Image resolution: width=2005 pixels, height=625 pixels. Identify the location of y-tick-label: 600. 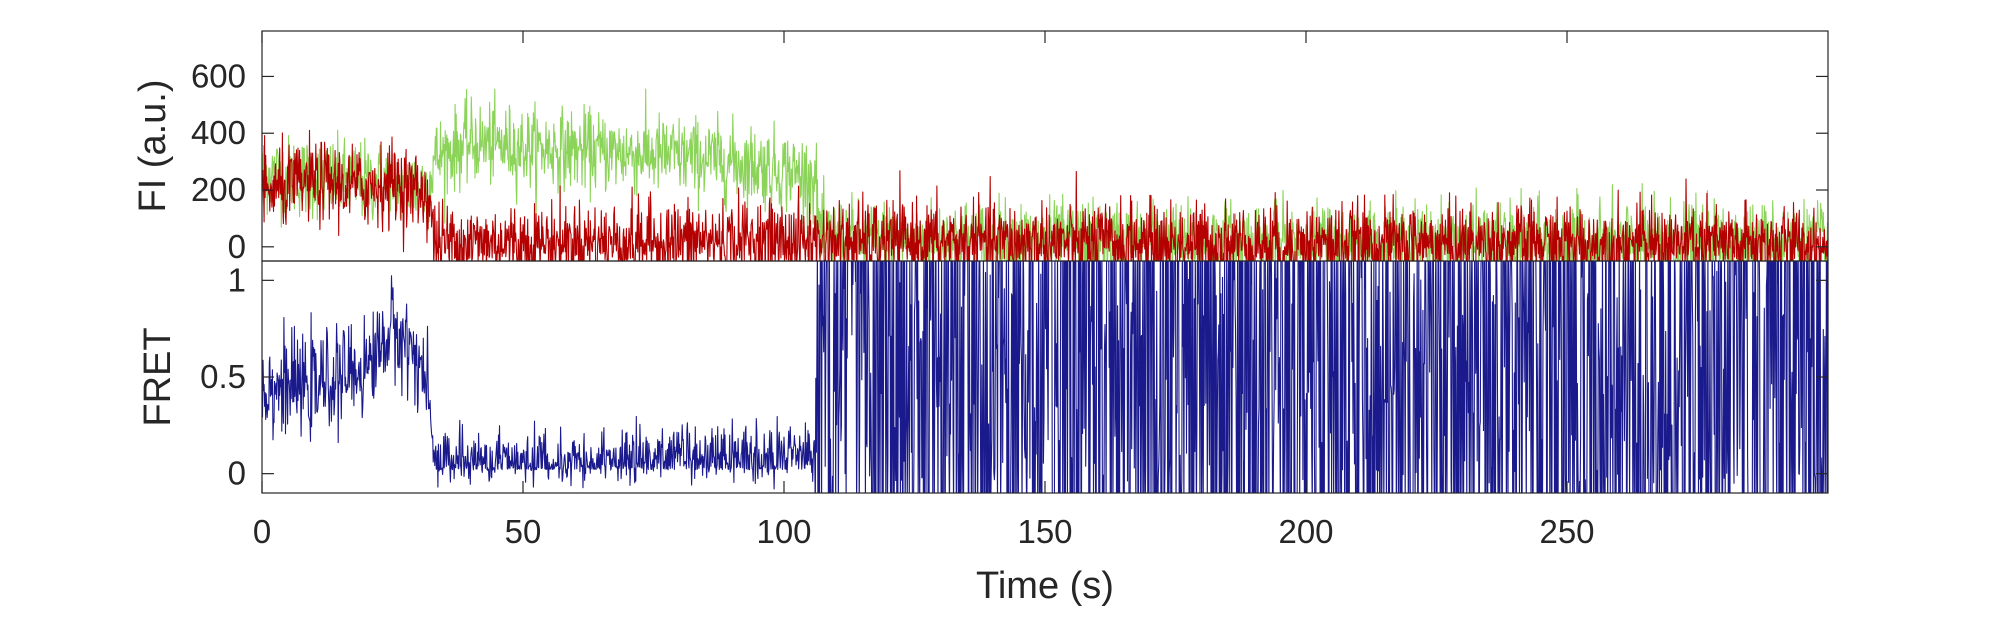
(218, 75).